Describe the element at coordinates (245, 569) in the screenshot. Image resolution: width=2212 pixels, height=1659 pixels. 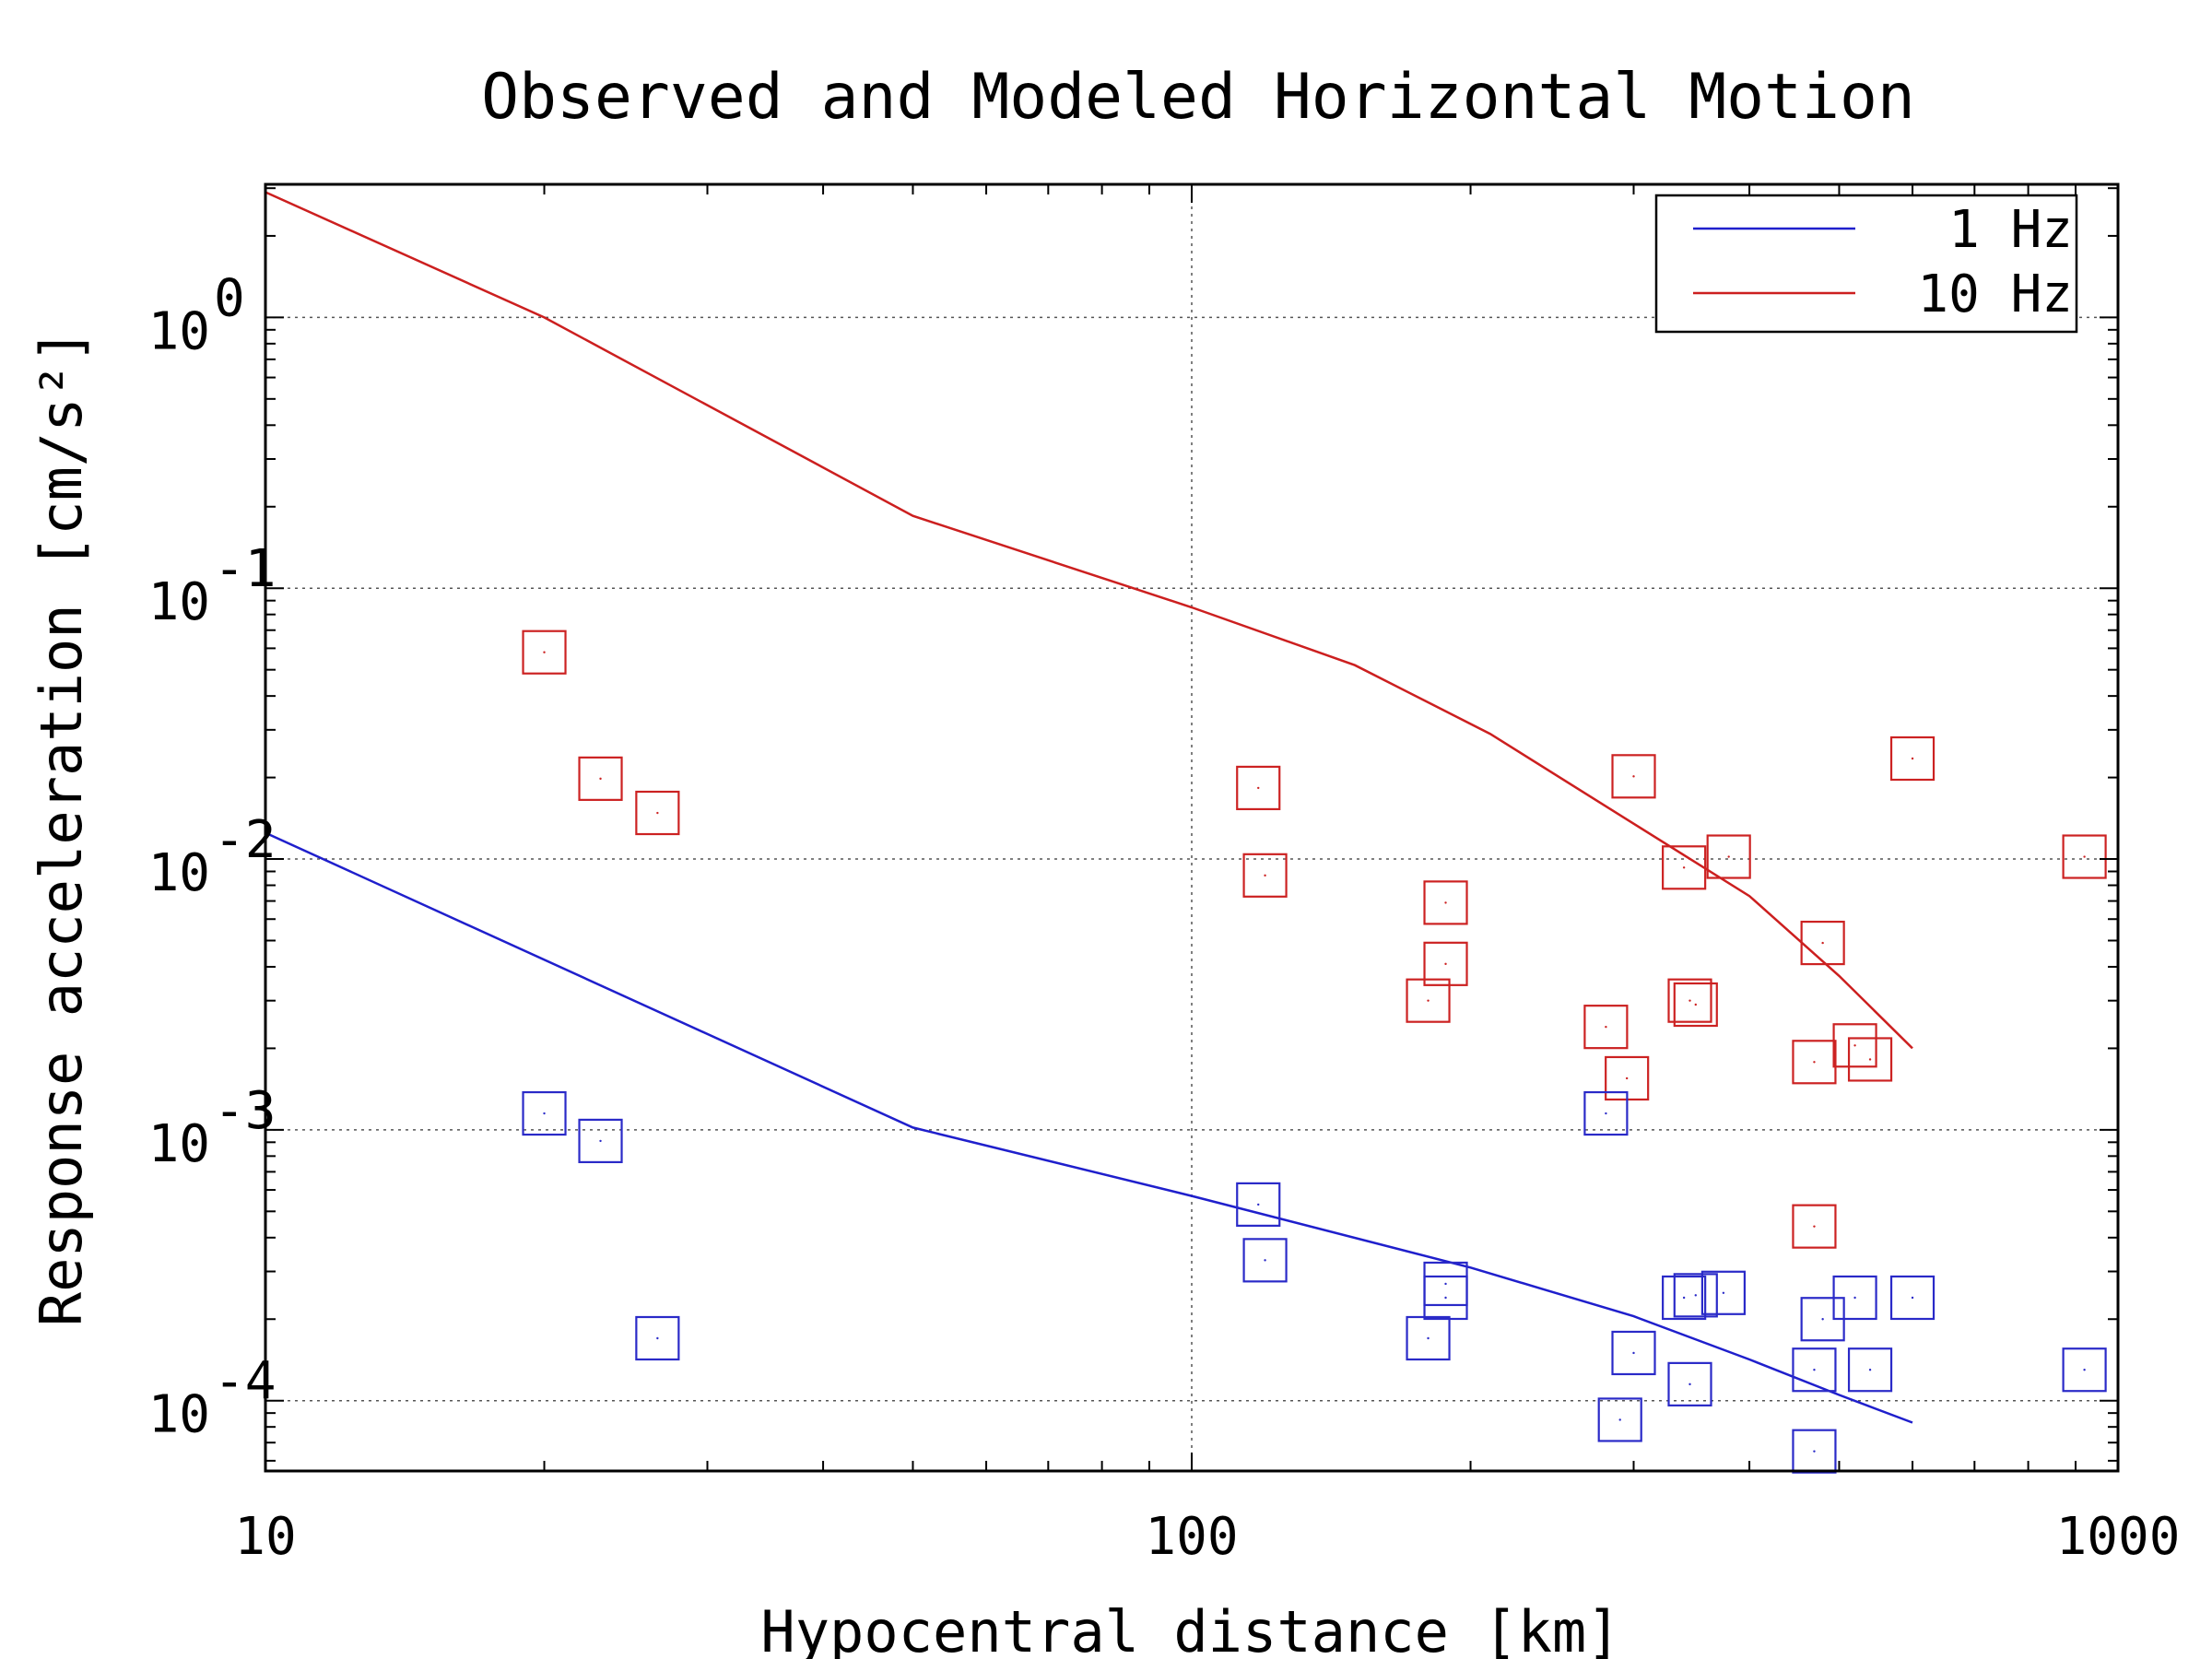
I see `y-tick-exponent: -1` at that location.